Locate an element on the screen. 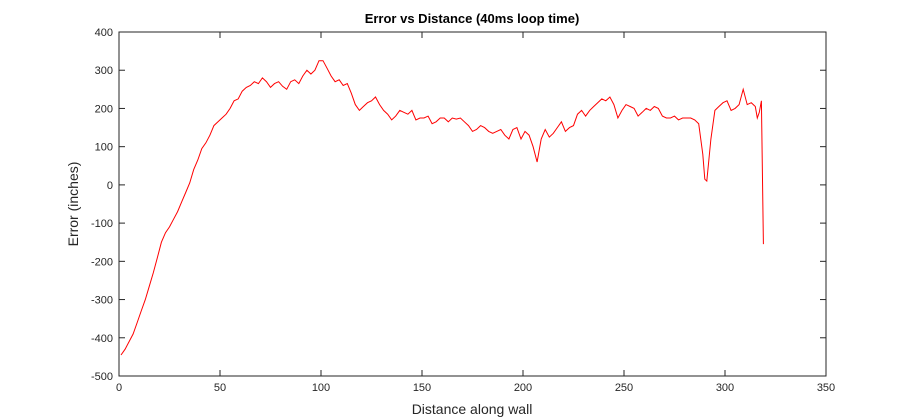 This screenshot has width=914, height=420. y-tick-label: -300 is located at coordinates (102, 301).